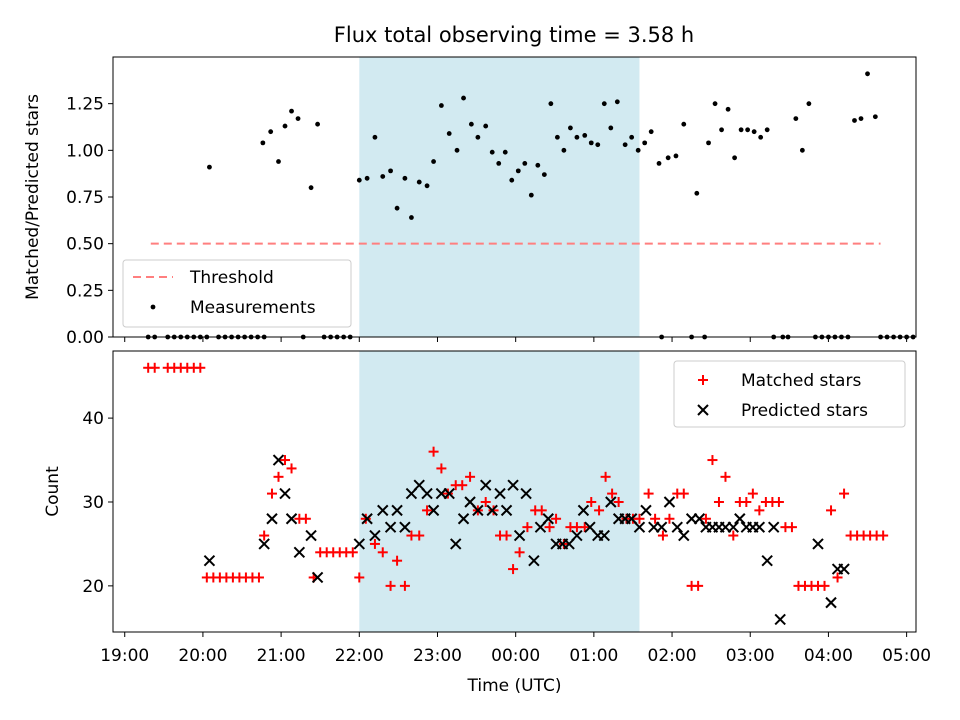  I want to click on bottom-y-tick-label: 20, so click(93, 587).